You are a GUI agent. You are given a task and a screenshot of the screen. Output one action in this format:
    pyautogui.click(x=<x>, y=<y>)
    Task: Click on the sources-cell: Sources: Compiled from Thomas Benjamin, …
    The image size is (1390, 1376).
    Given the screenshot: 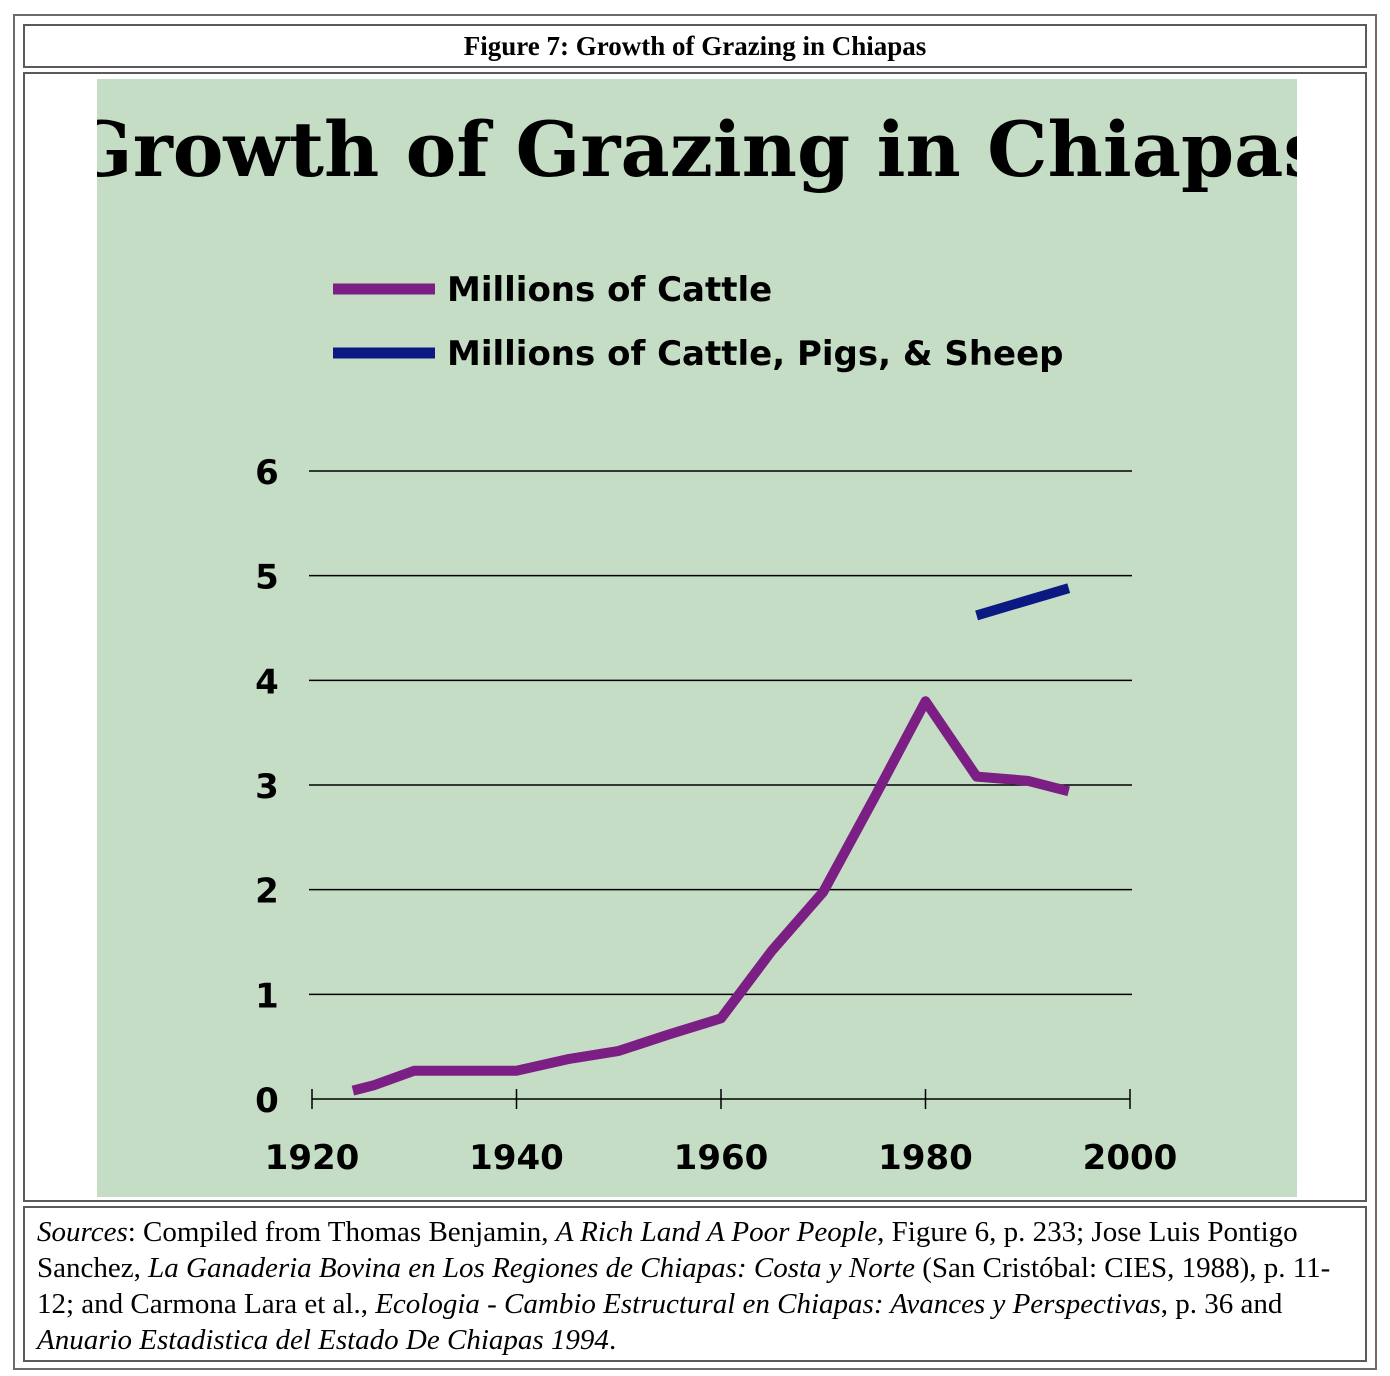 What is the action you would take?
    pyautogui.click(x=695, y=1284)
    